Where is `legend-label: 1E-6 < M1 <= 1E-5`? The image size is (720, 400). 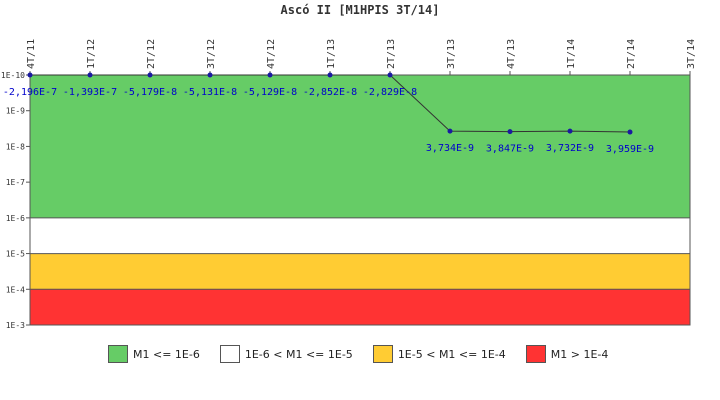 legend-label: 1E-6 < M1 <= 1E-5 is located at coordinates (298, 354).